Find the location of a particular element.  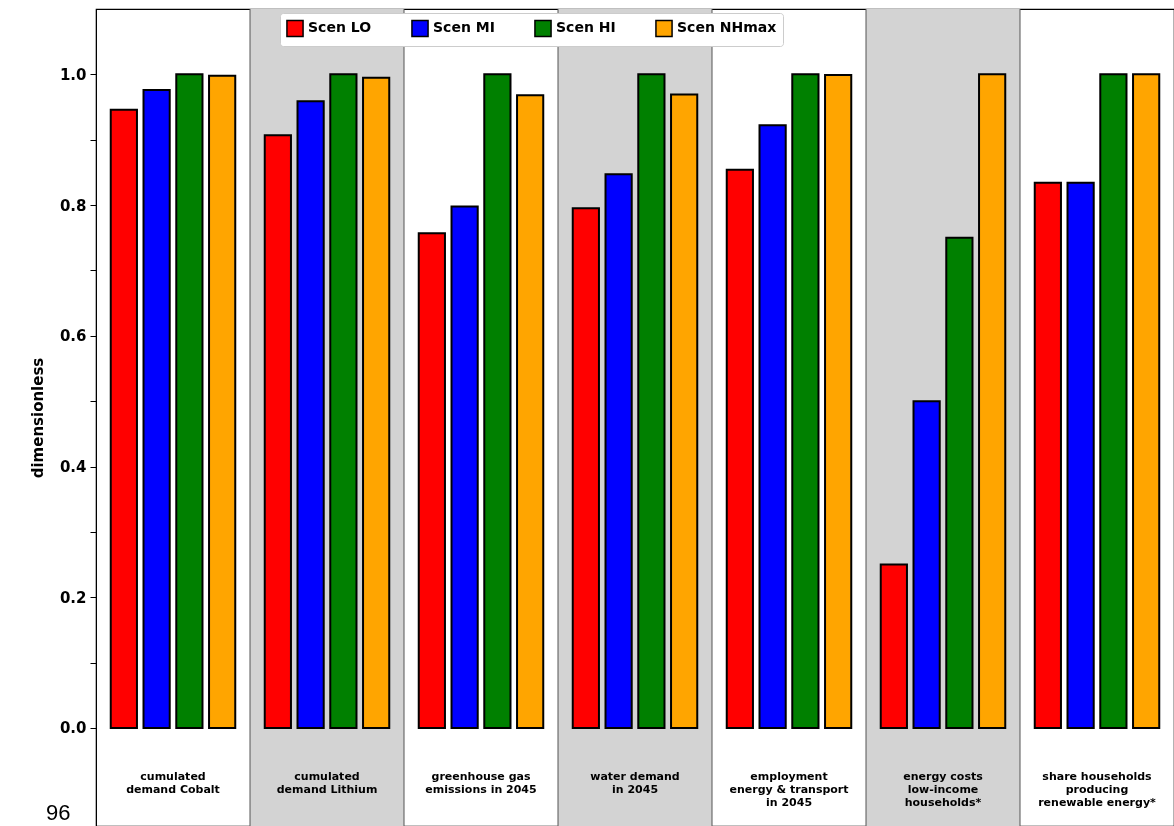

legend-label: Scen LO is located at coordinates (340, 27).